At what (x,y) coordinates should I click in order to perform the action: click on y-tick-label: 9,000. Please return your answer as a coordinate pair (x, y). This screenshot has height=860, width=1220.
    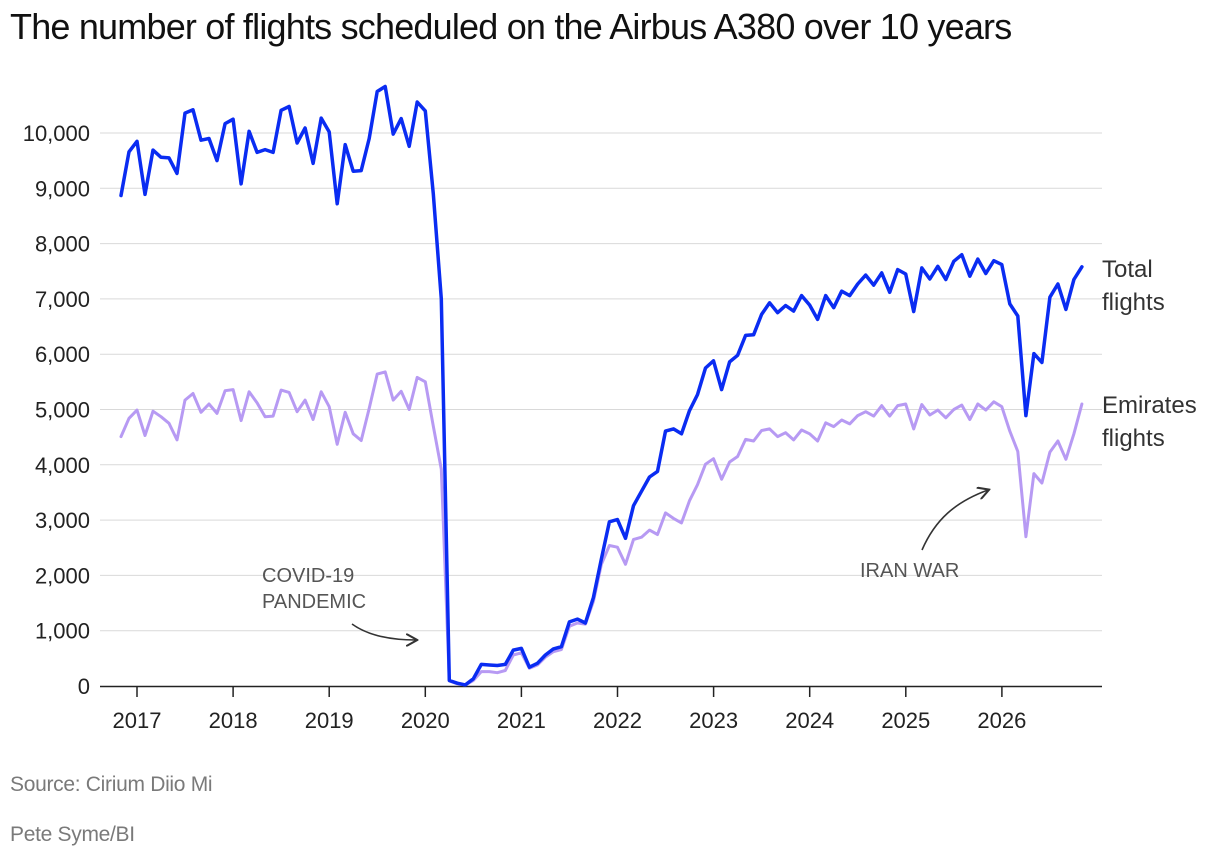
    Looking at the image, I should click on (62, 188).